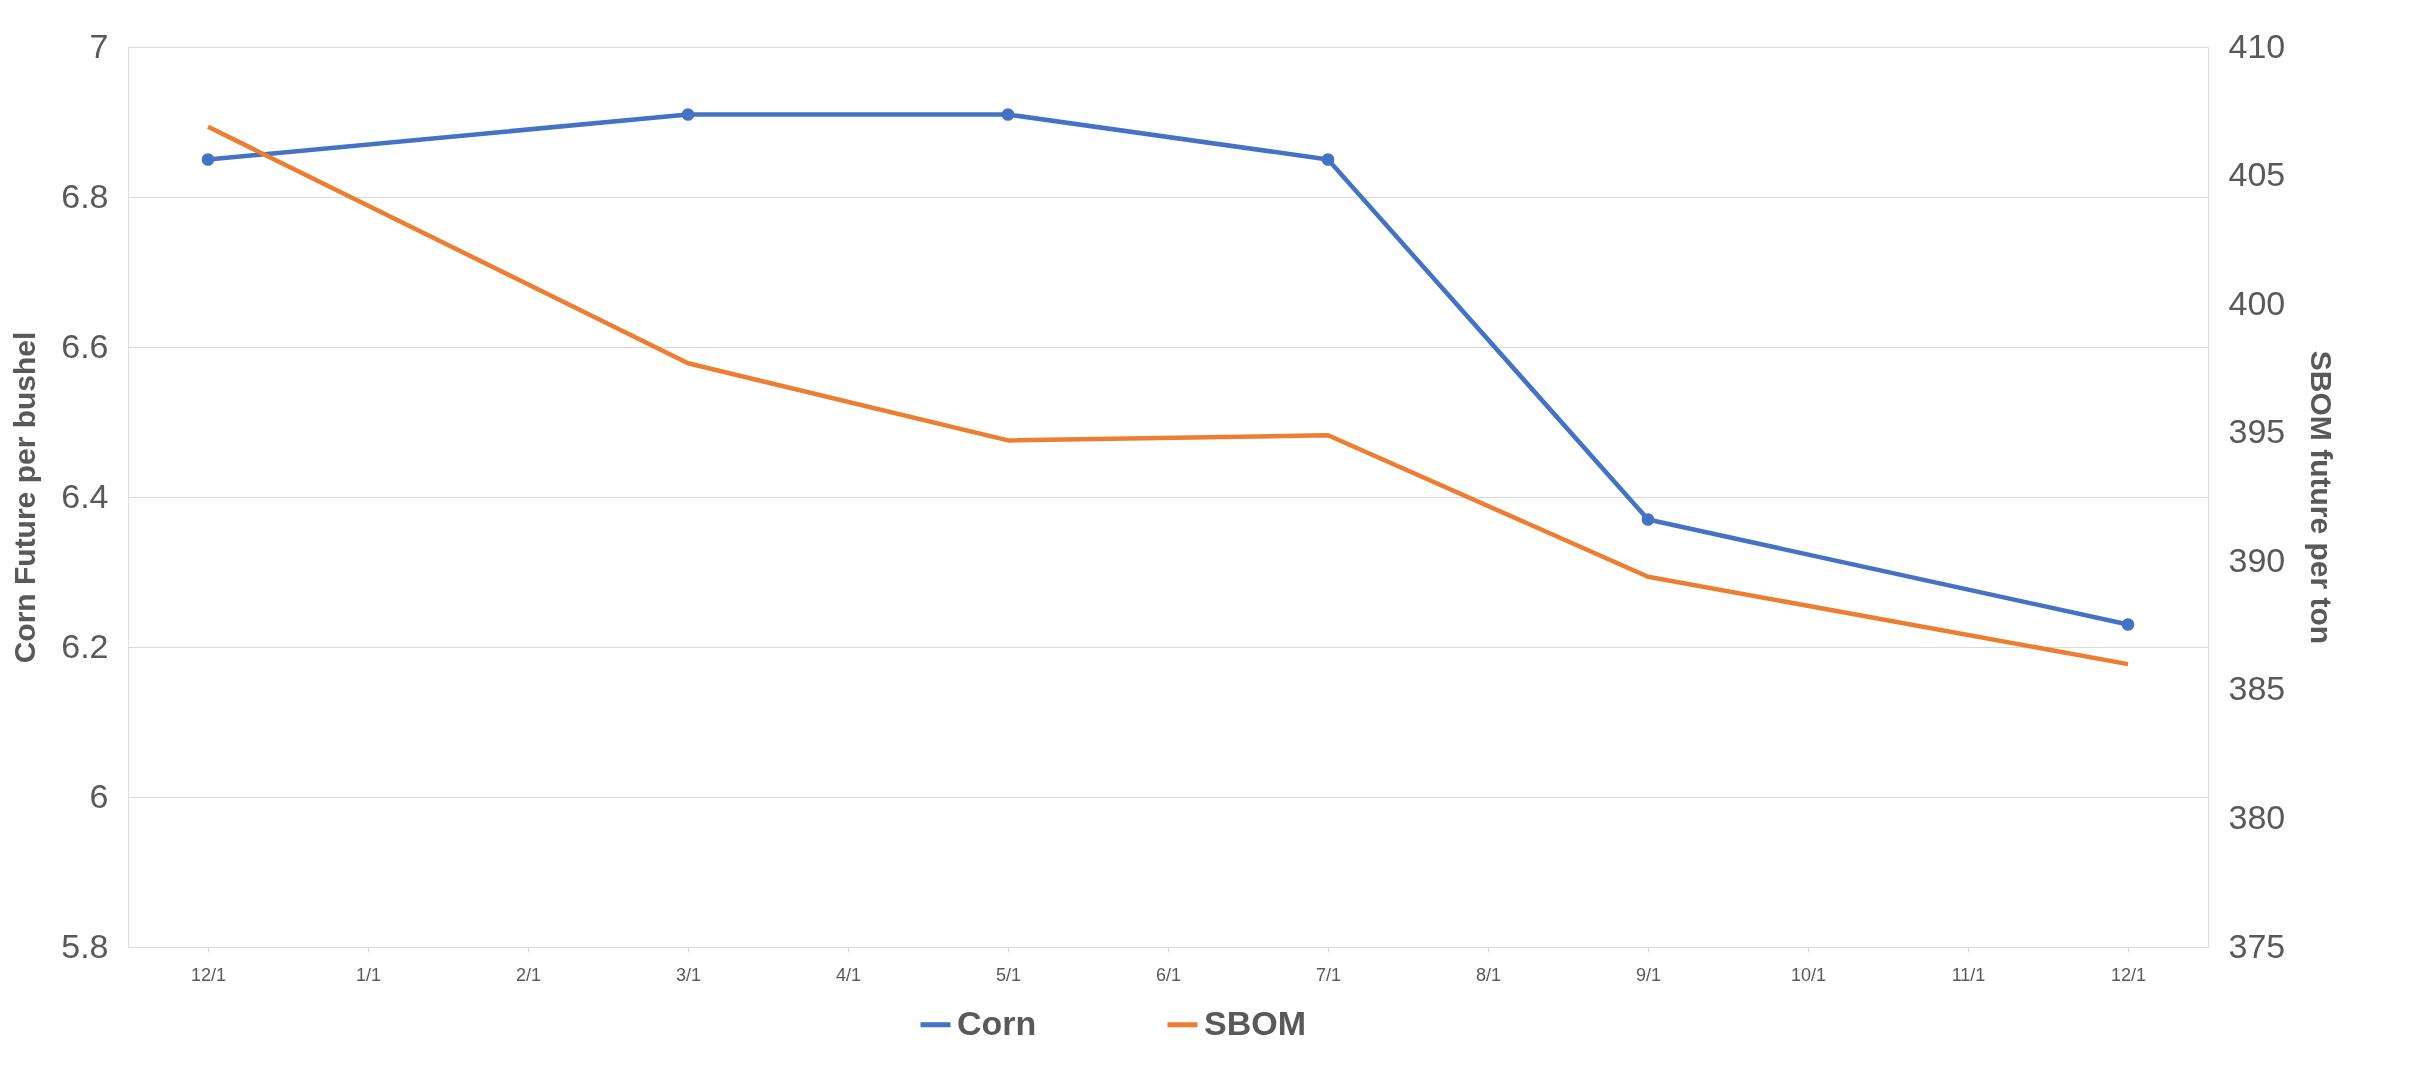 The width and height of the screenshot is (2415, 1085). What do you see at coordinates (1168, 974) in the screenshot?
I see `x-tick-label: 6/1` at bounding box center [1168, 974].